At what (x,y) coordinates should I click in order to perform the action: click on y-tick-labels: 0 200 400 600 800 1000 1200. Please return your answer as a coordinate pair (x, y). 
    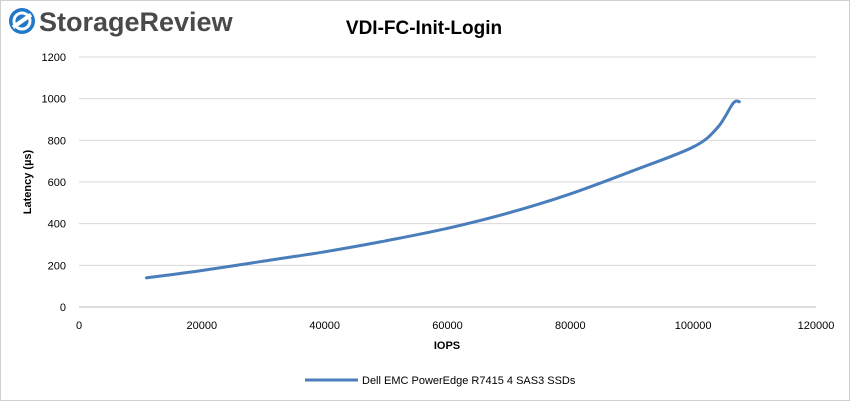
    Looking at the image, I should click on (54, 183).